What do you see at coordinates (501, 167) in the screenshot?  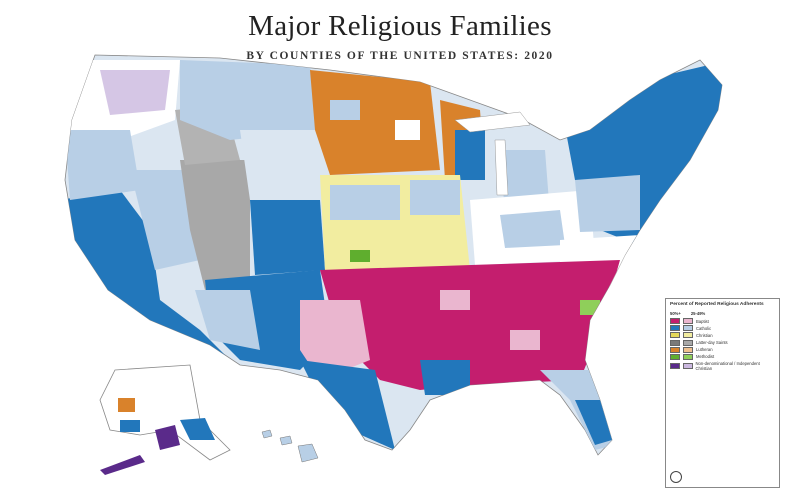 I see `lake-michigan` at bounding box center [501, 167].